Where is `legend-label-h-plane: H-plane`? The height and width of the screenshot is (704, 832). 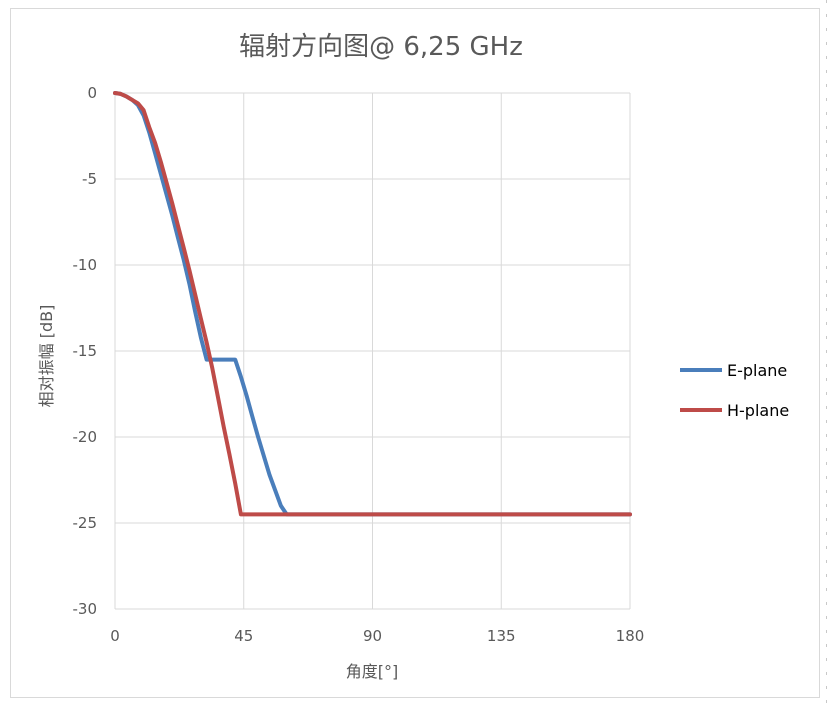 legend-label-h-plane: H-plane is located at coordinates (758, 410).